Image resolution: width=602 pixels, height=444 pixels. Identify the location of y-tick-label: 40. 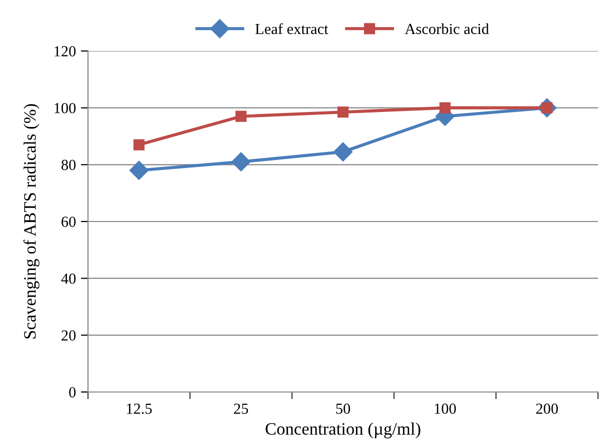
(68, 278).